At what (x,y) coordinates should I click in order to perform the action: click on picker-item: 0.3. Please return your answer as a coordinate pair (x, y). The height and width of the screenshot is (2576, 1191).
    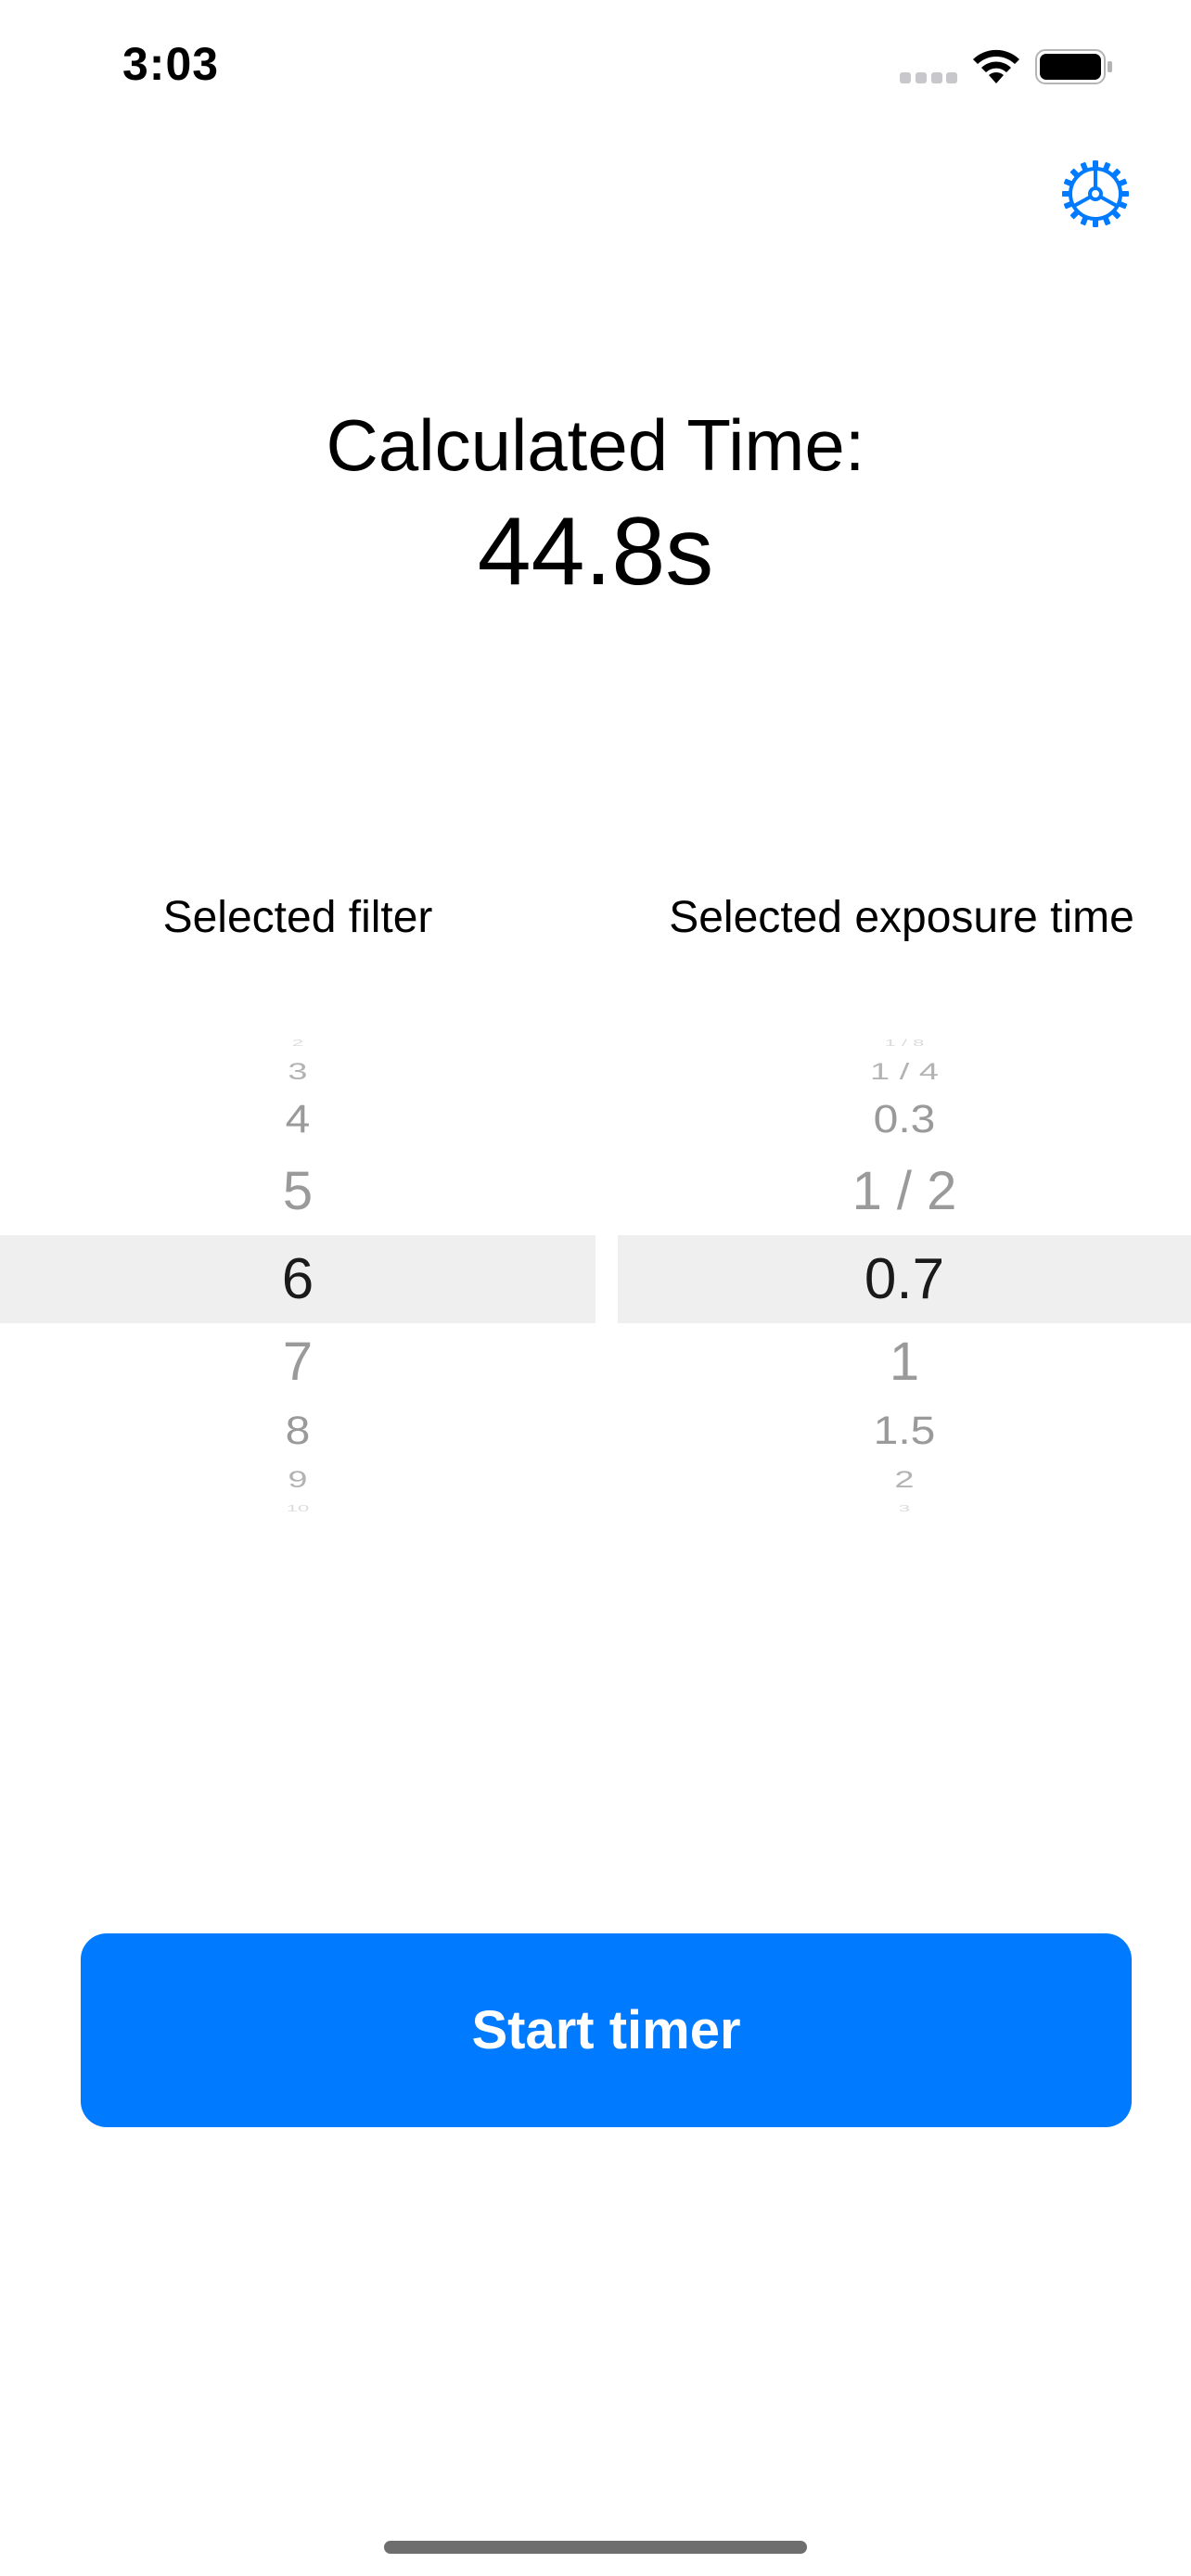
    Looking at the image, I should click on (905, 1119).